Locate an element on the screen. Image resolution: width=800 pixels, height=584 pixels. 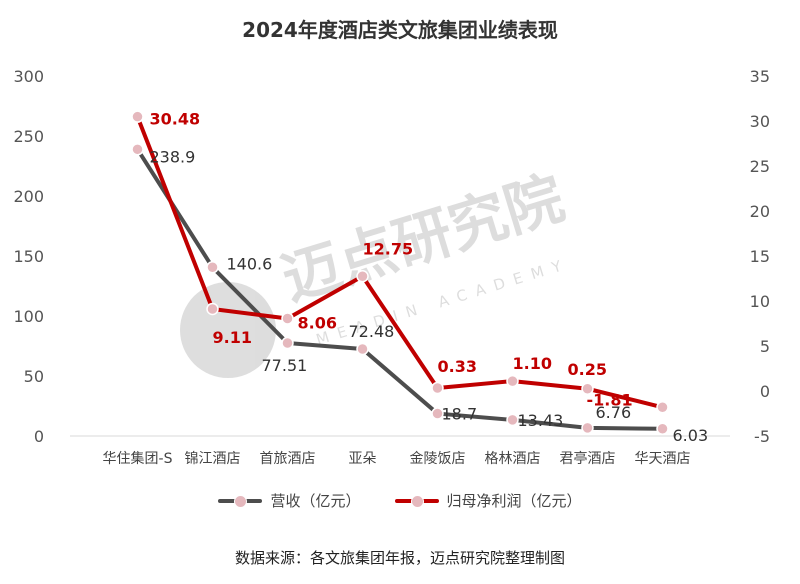
y-axis-left: 0 50 100 150 200 250 300 is located at coordinates (28, 256).